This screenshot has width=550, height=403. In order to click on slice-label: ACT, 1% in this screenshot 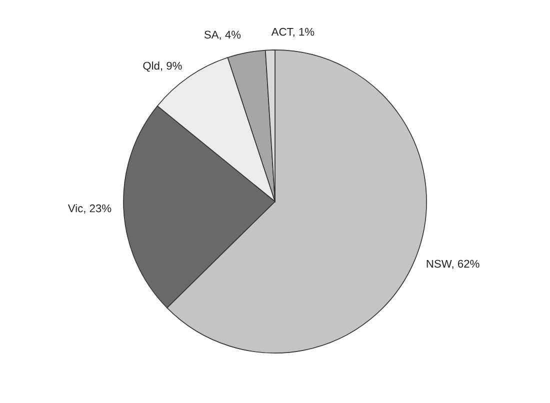, I will do `click(292, 33)`.